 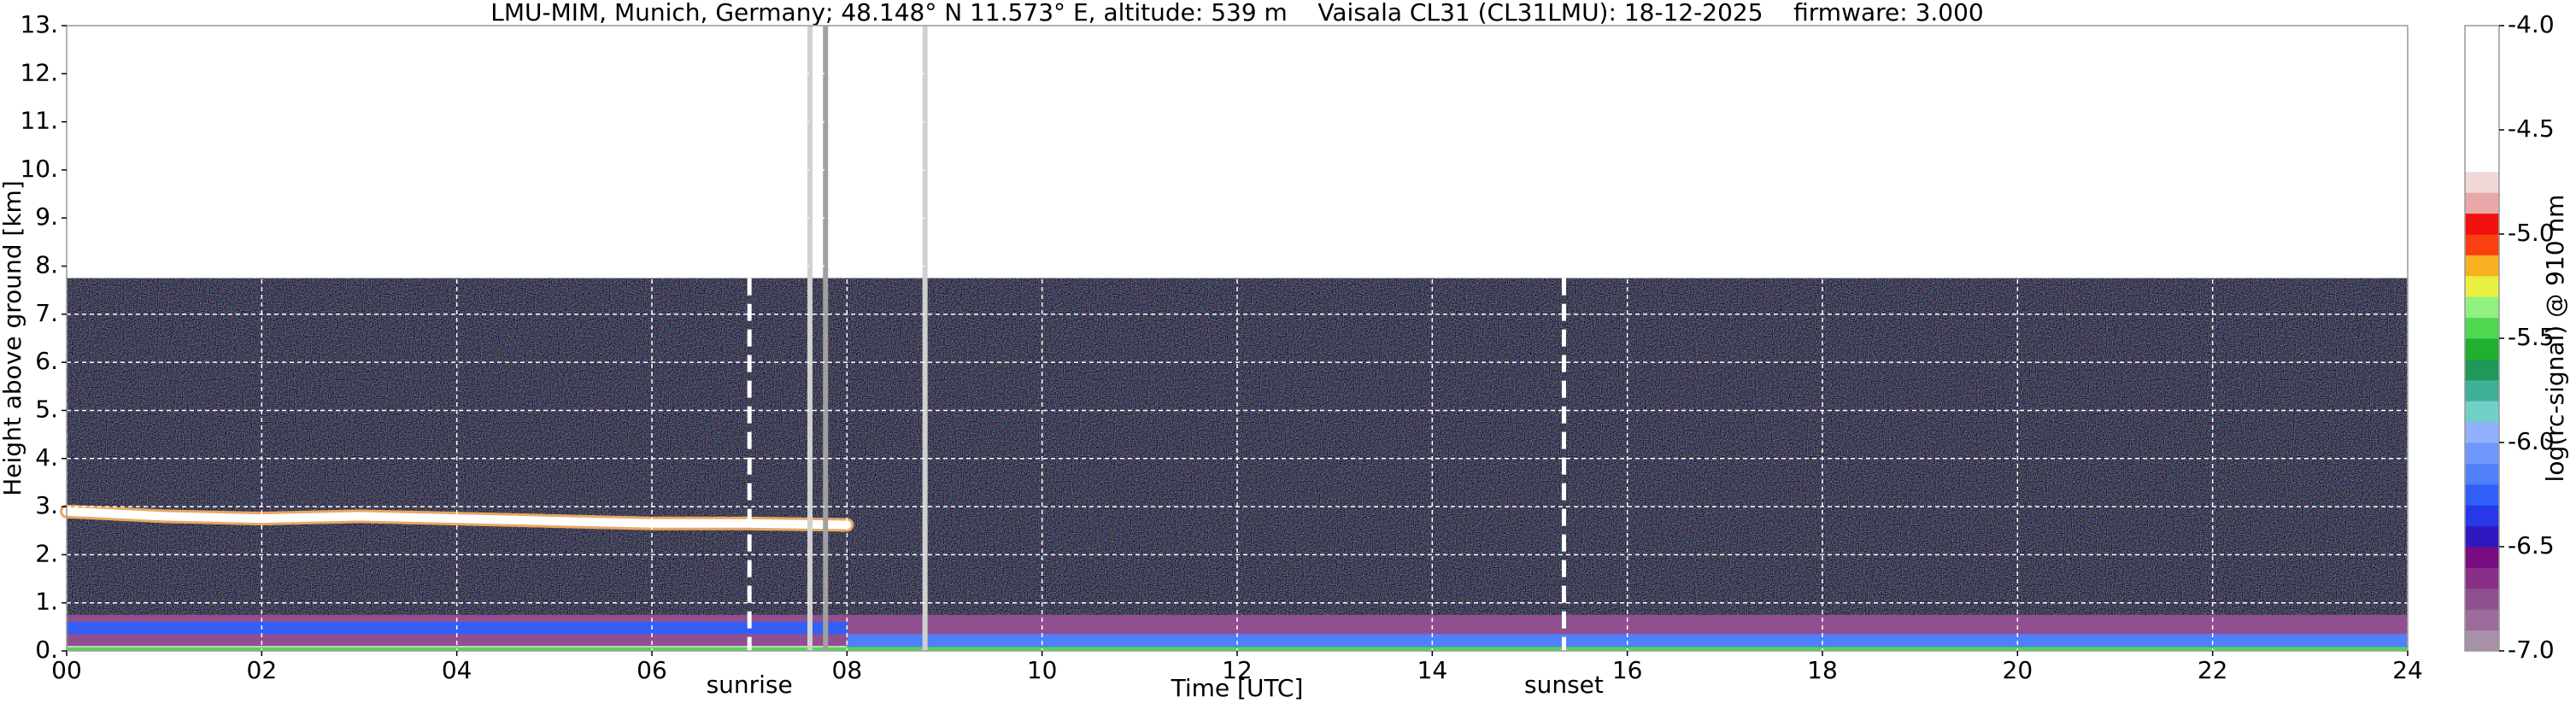 What do you see at coordinates (13, 338) in the screenshot?
I see `y-axis-label: Height above ground [km]` at bounding box center [13, 338].